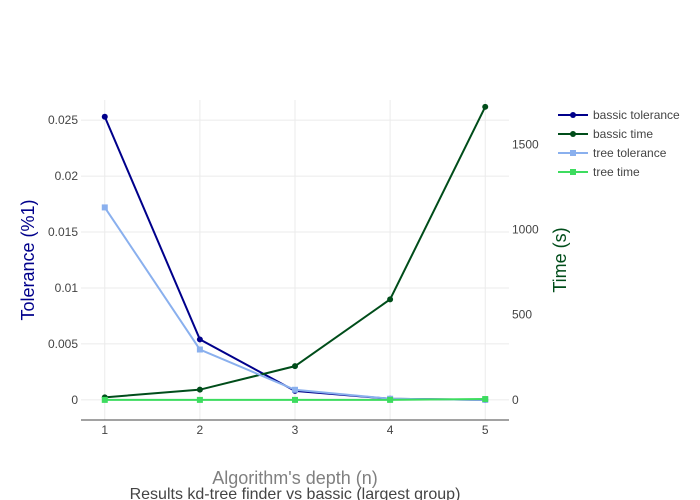  Describe the element at coordinates (515, 400) in the screenshot. I see `secondary-y-tick-label: 0` at that location.